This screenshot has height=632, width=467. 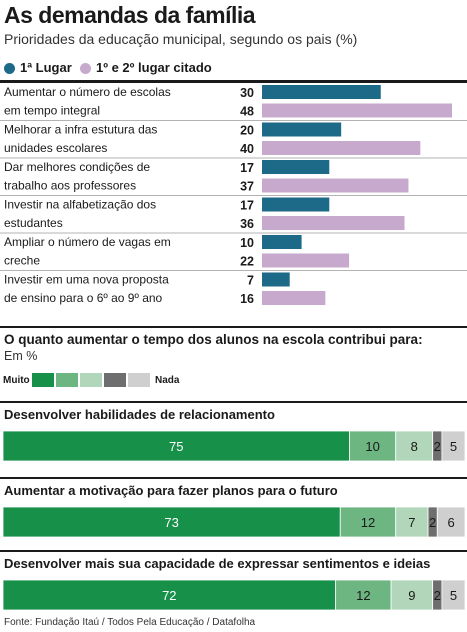 I want to click on scale-label-nada: Nada, so click(x=167, y=380).